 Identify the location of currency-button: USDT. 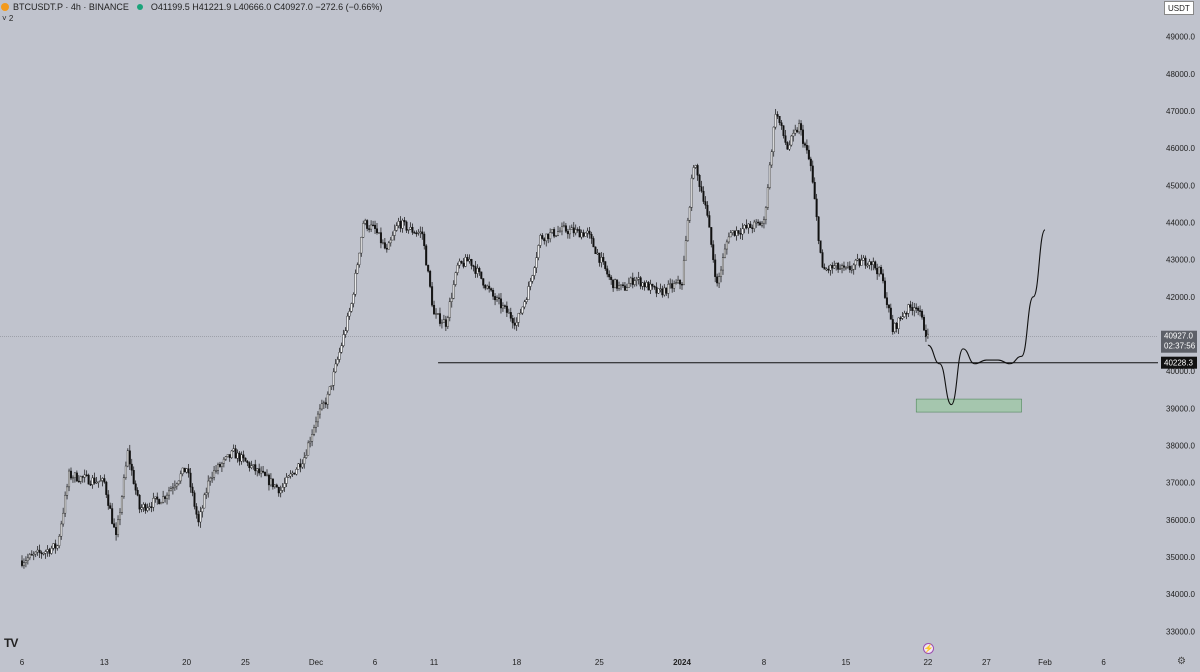
(1179, 8).